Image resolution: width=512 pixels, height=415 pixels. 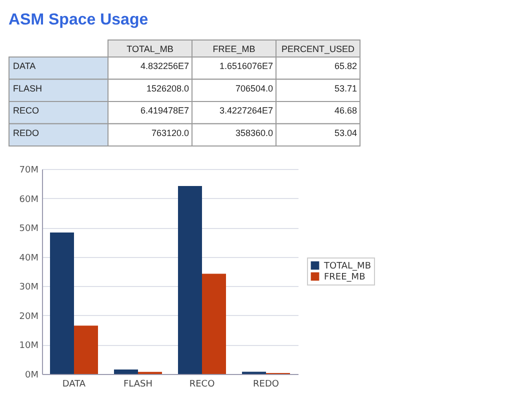 What do you see at coordinates (345, 277) in the screenshot?
I see `legend-label: FREE_MB` at bounding box center [345, 277].